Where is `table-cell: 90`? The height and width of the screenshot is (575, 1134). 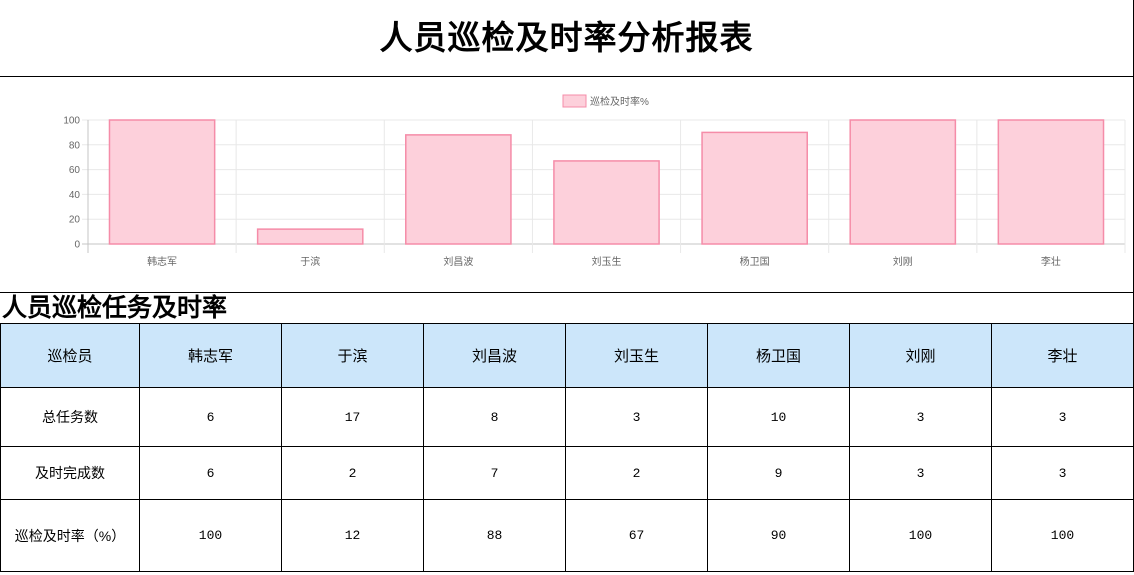
table-cell: 90 is located at coordinates (778, 535).